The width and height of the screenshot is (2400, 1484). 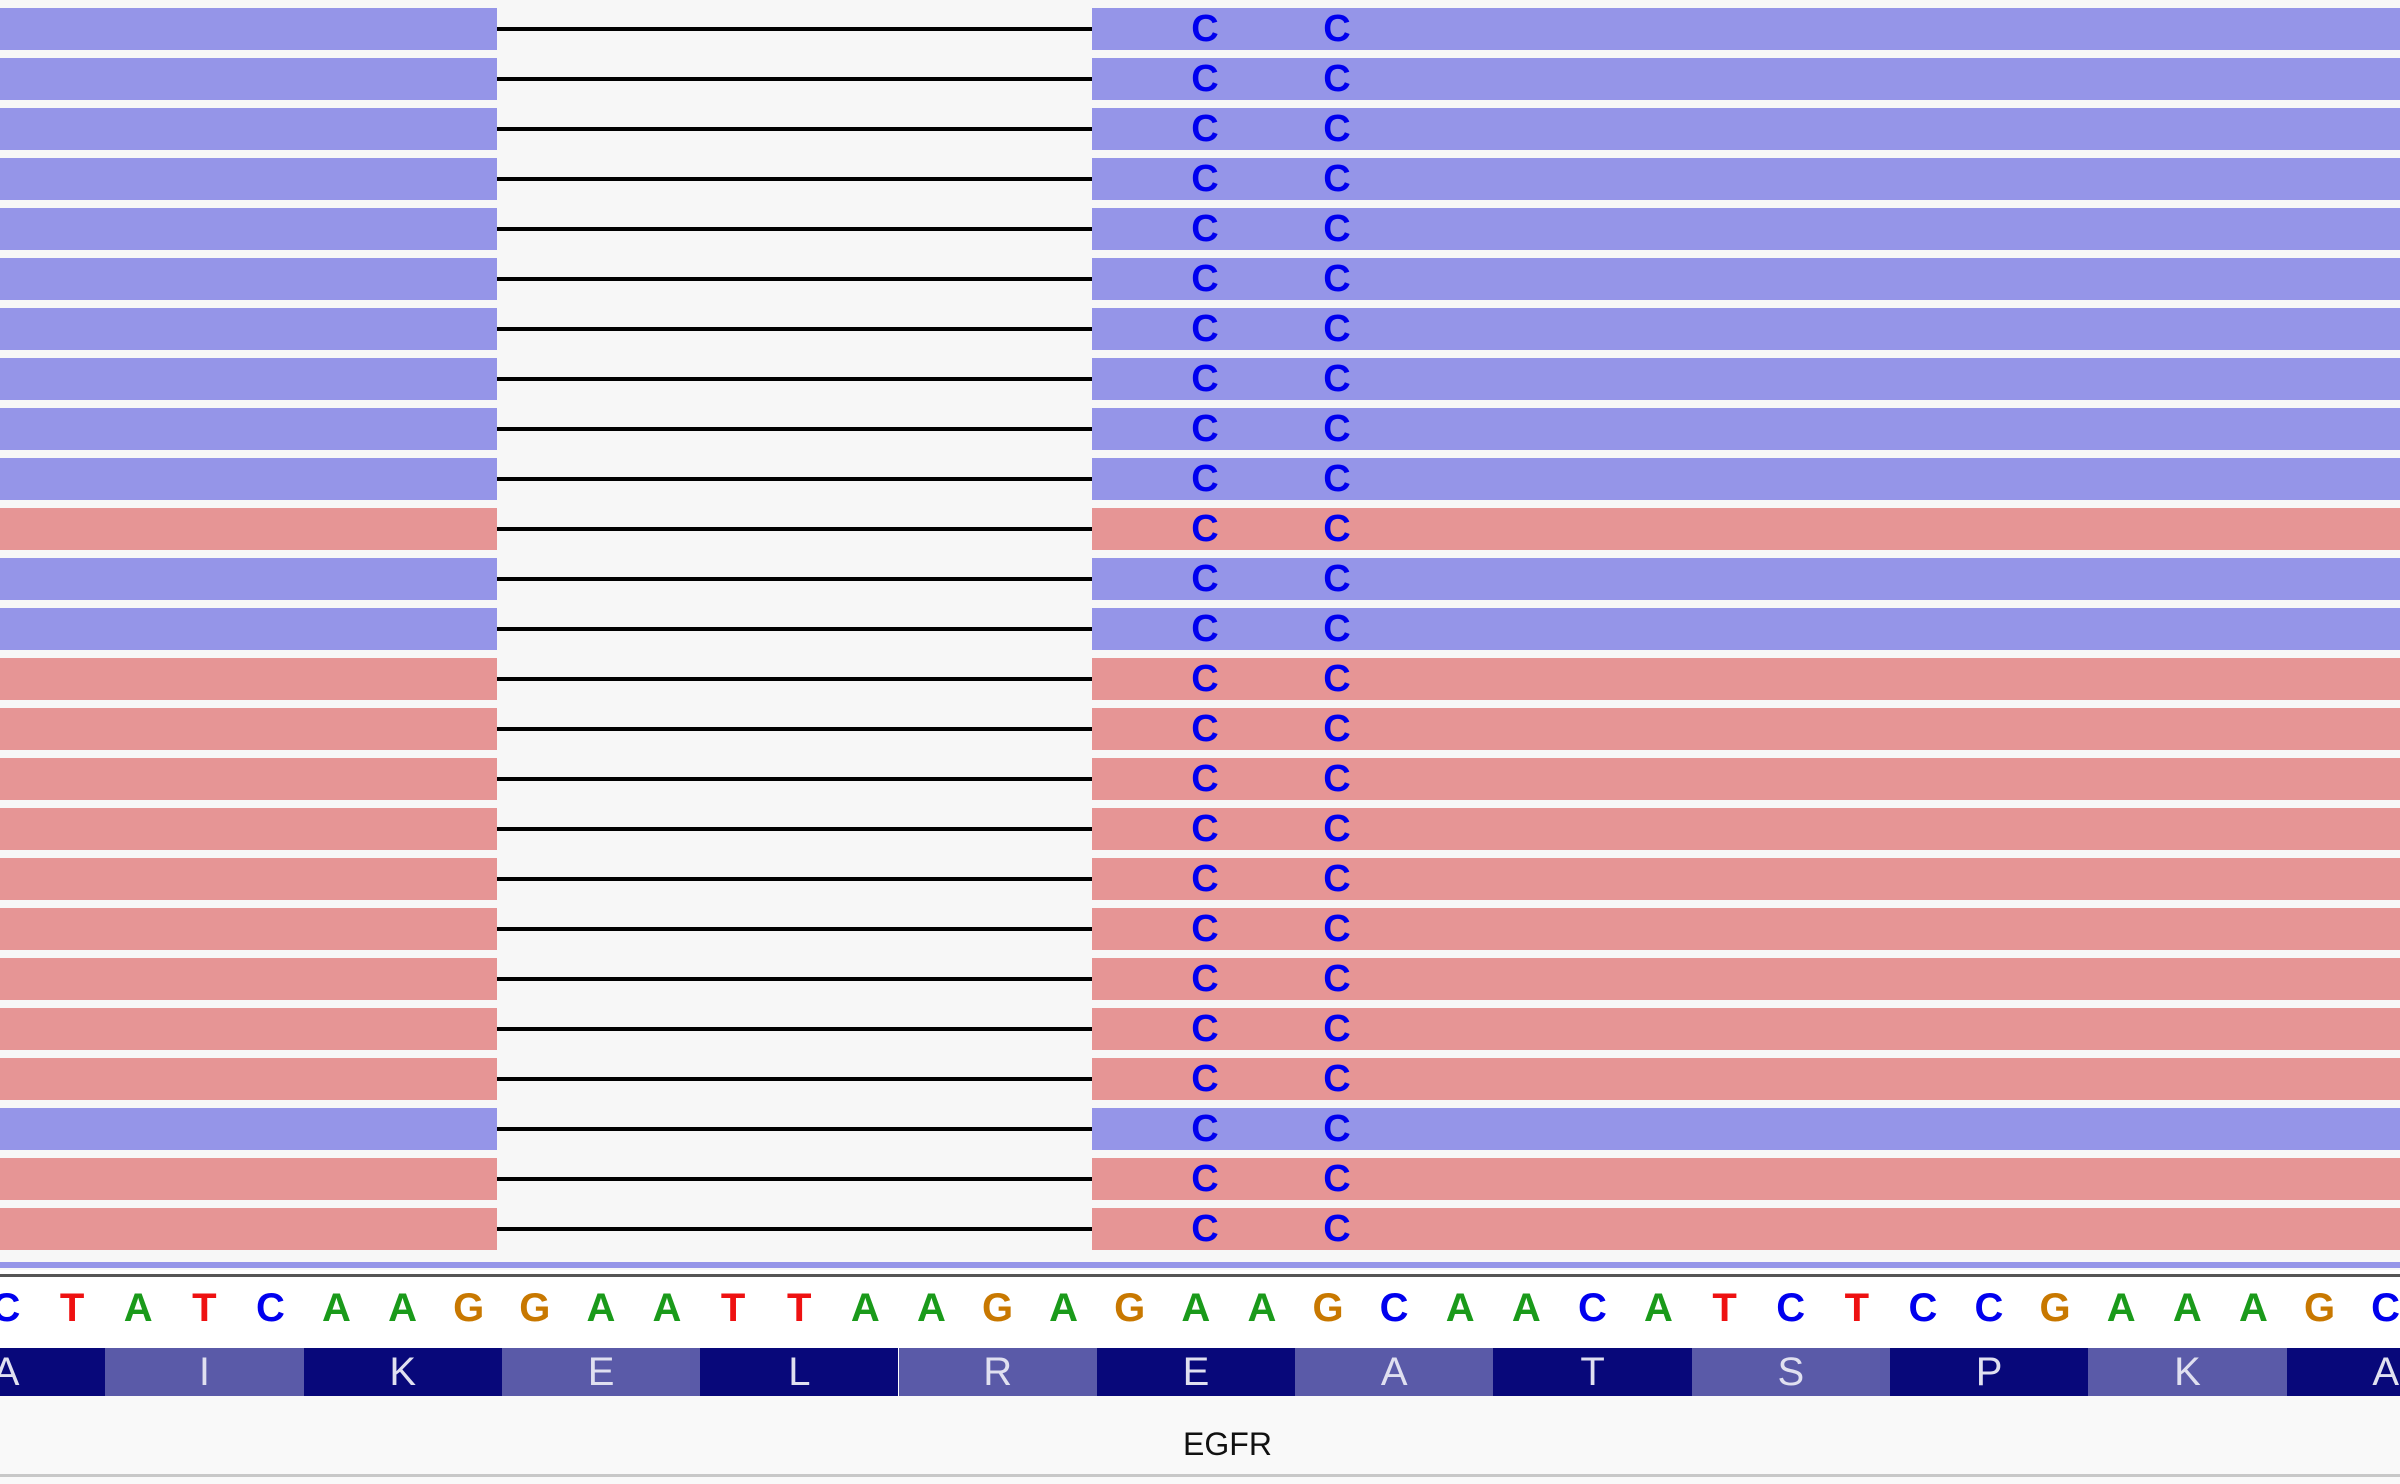 I want to click on gene-track: EGFR, so click(x=1200, y=1440).